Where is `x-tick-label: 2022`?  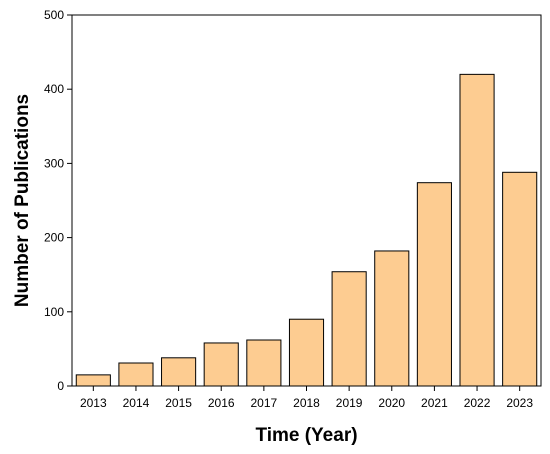
x-tick-label: 2022 is located at coordinates (477, 403).